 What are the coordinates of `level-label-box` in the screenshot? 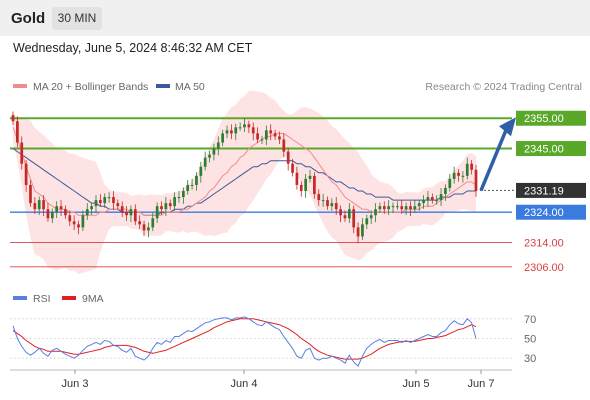 It's located at (551, 212).